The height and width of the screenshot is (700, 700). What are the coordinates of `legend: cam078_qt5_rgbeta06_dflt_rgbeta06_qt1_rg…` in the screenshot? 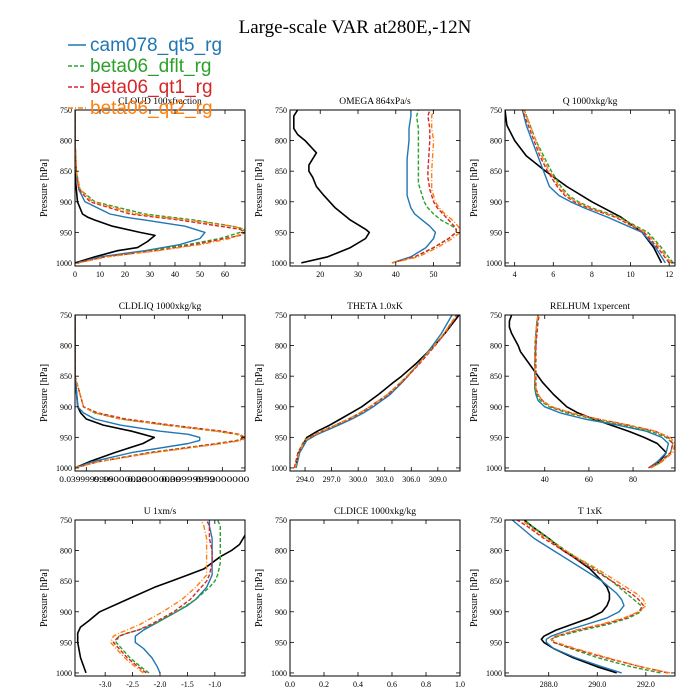 It's located at (145, 77).